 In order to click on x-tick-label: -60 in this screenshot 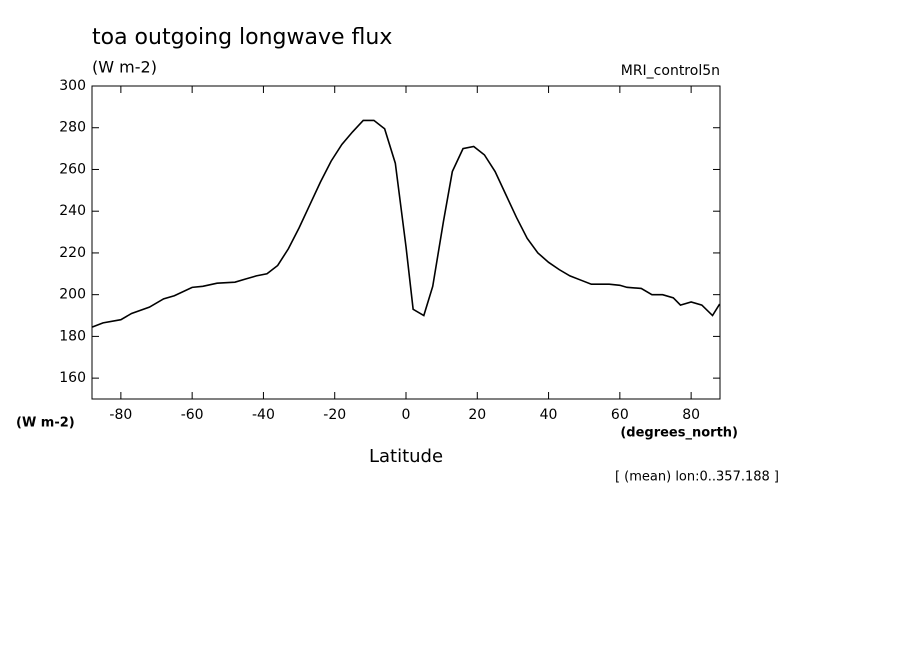, I will do `click(192, 415)`.